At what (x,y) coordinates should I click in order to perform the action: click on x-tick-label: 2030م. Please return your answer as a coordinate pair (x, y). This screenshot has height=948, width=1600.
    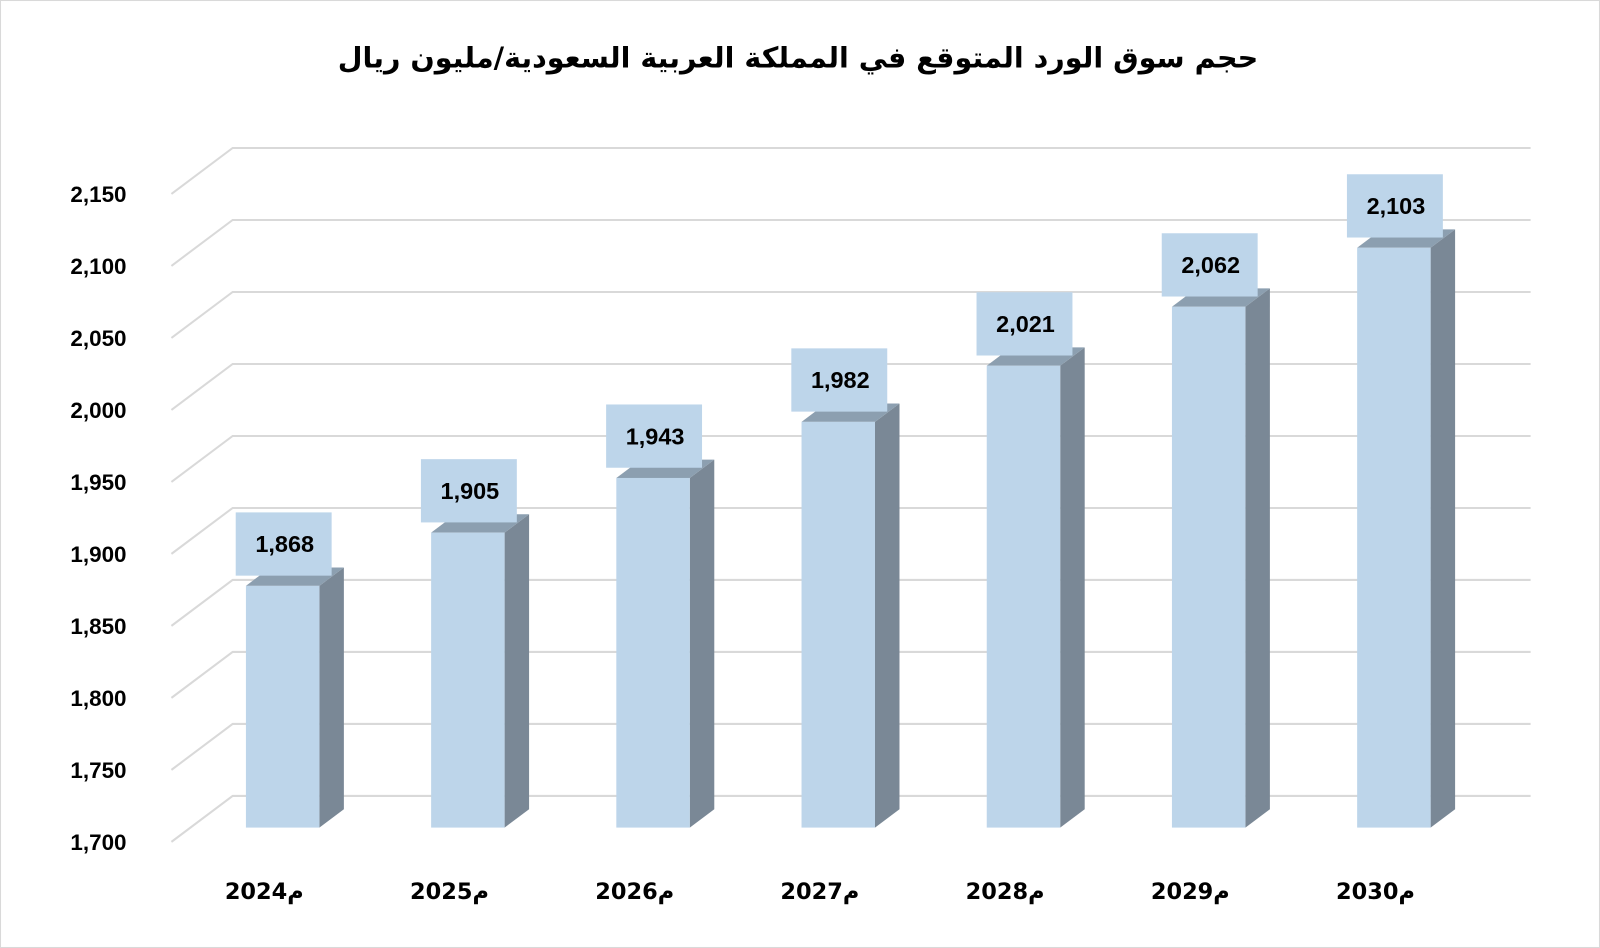
    Looking at the image, I should click on (1375, 892).